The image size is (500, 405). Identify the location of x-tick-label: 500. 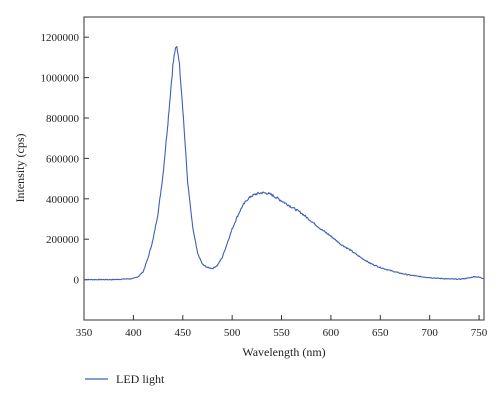
(232, 333).